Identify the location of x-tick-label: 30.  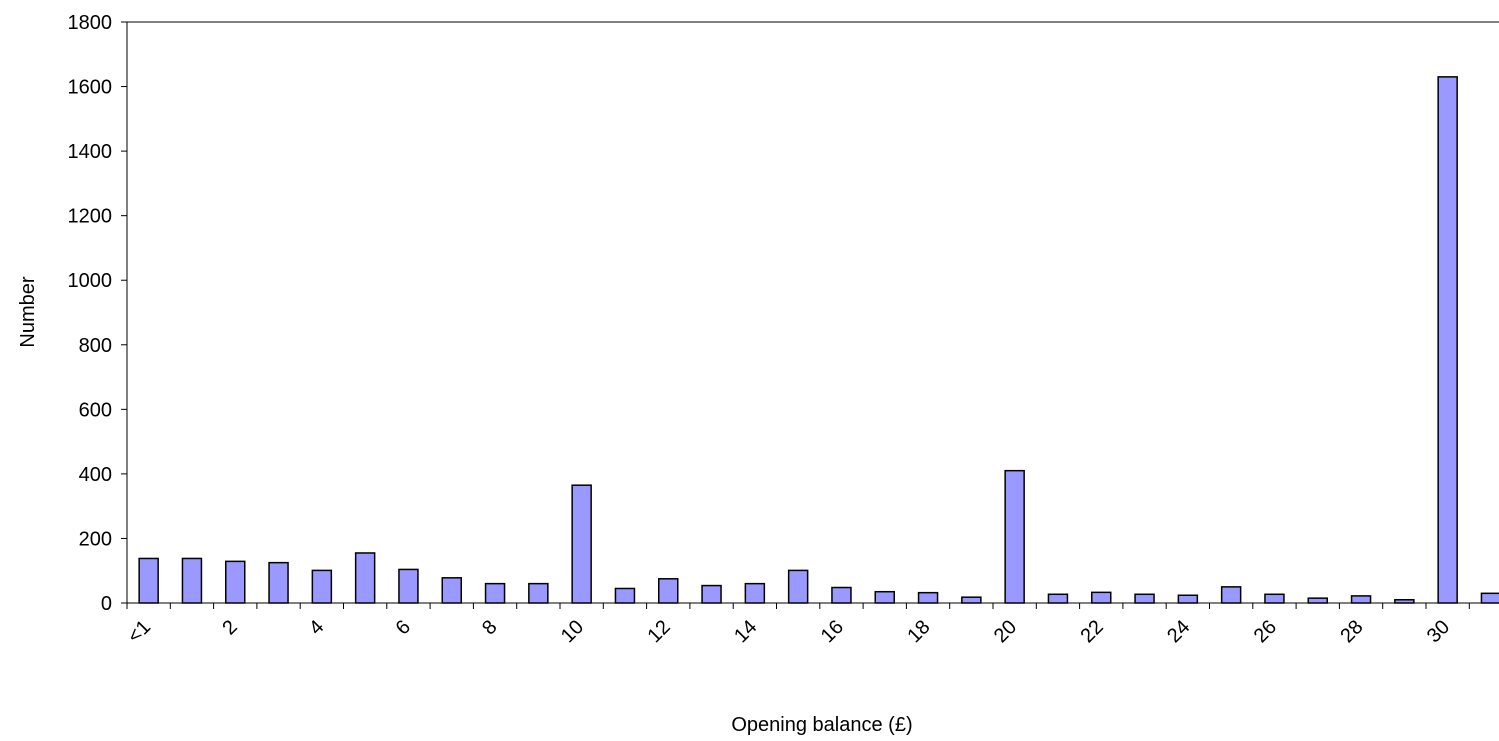
(1438, 631).